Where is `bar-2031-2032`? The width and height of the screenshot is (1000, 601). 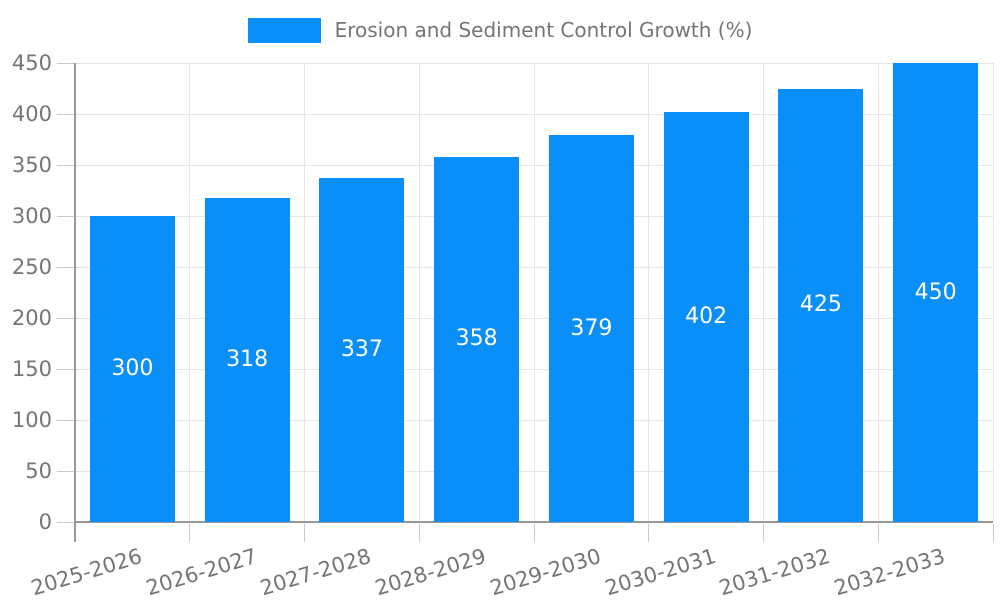
bar-2031-2032 is located at coordinates (821, 305).